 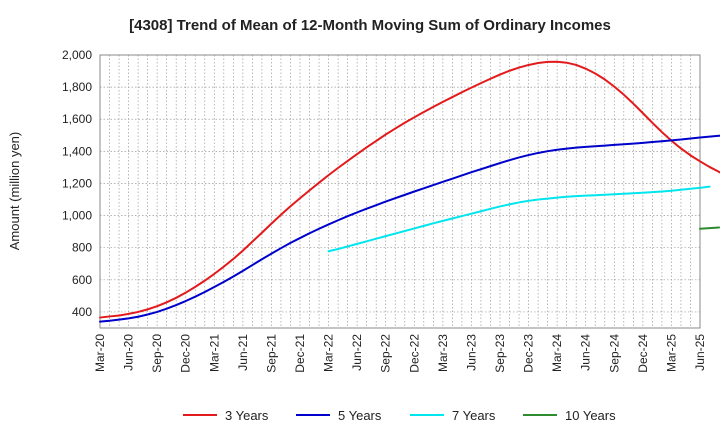 I want to click on y-tick-label: 1,400, so click(x=77, y=151).